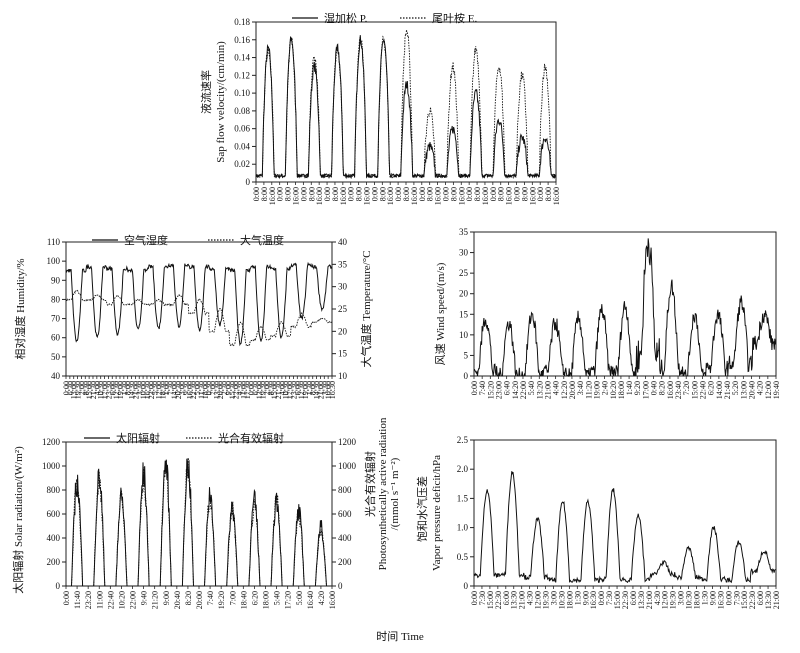 The height and width of the screenshot is (653, 800). I want to click on humtemp-xtick-label: 12:00, so click(159, 390).